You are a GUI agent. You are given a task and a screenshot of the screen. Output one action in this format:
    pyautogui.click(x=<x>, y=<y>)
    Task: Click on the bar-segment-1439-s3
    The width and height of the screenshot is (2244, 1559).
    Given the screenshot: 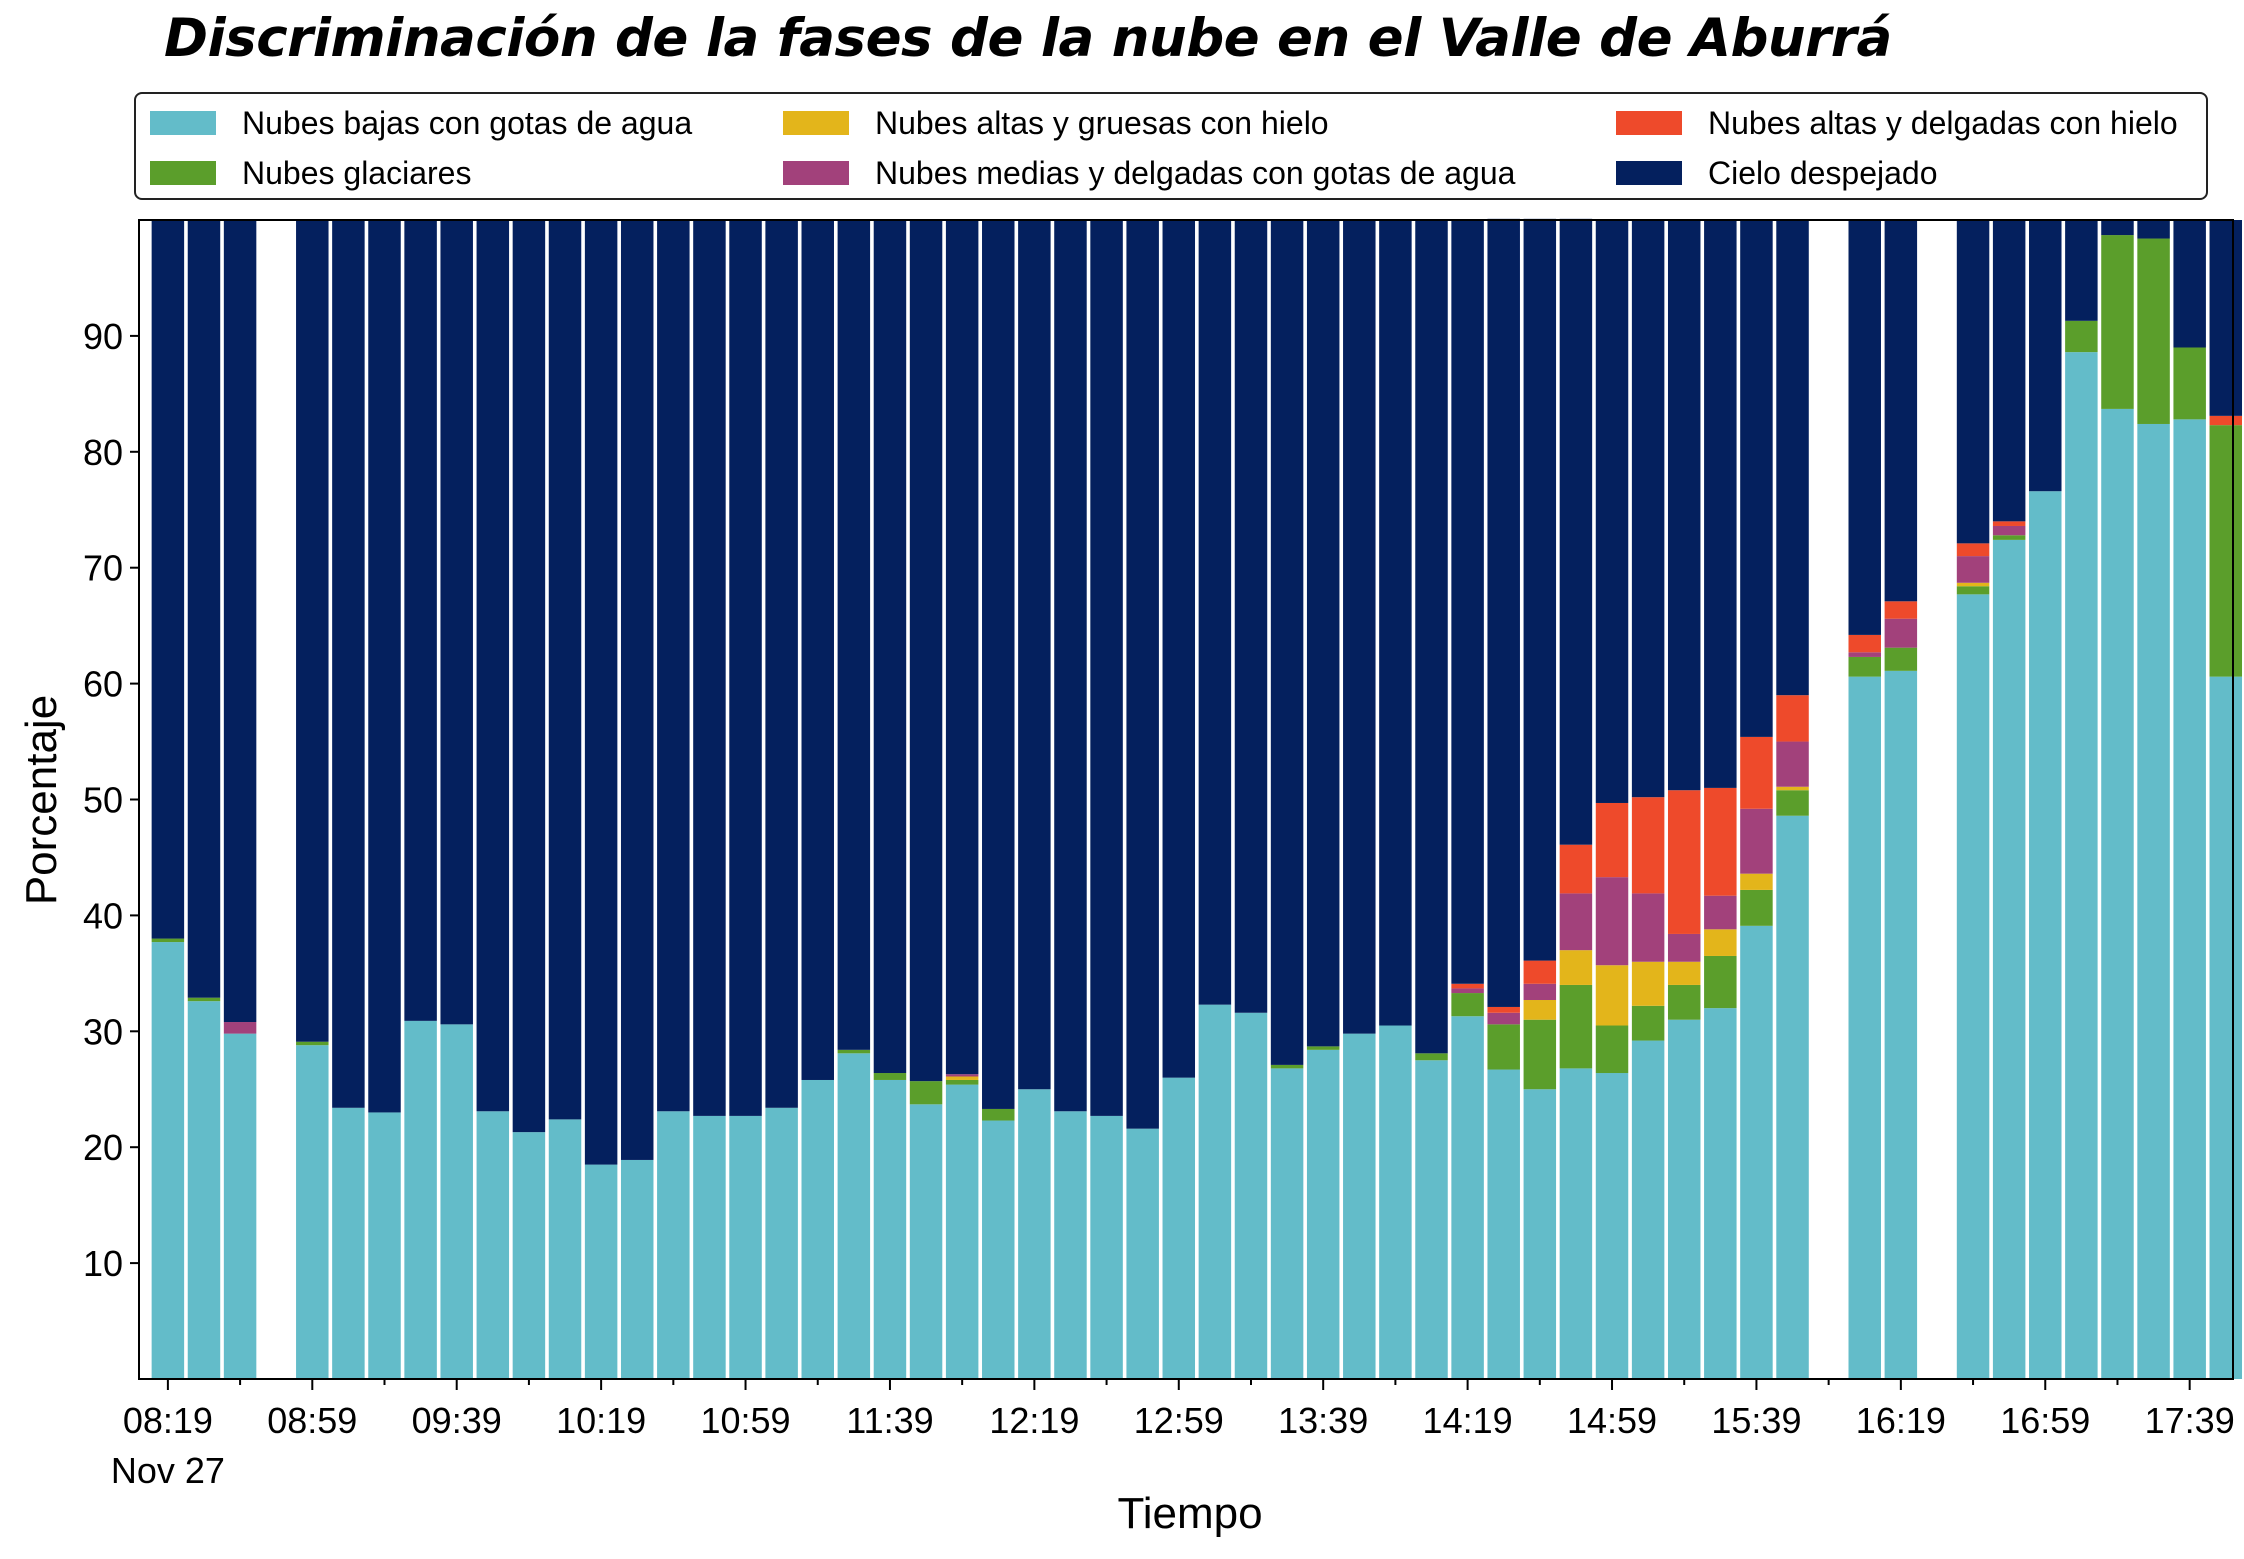 What is the action you would take?
    pyautogui.click(x=1540, y=992)
    